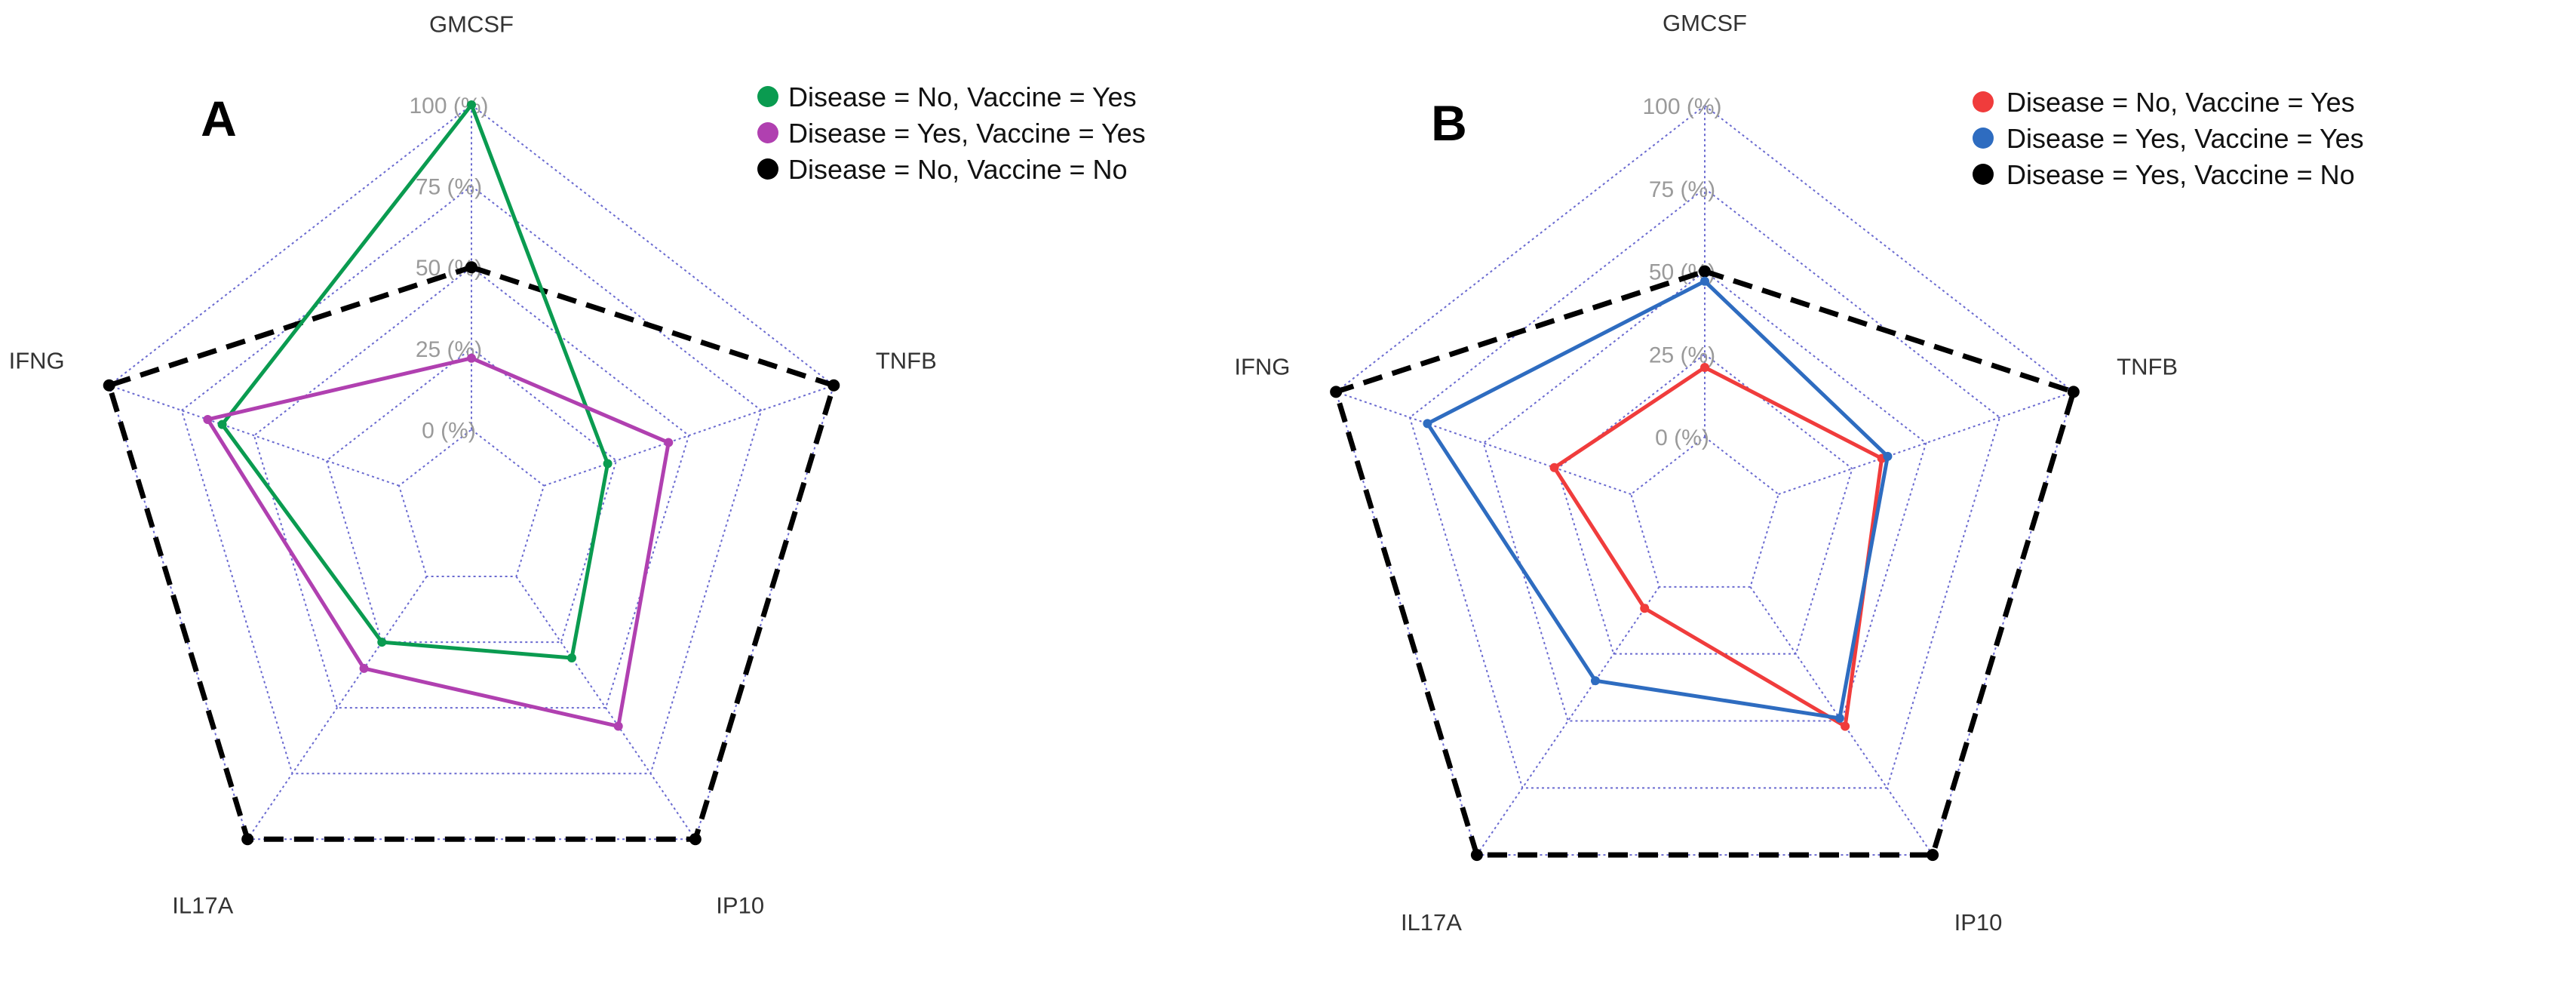 Image resolution: width=2576 pixels, height=1008 pixels. Describe the element at coordinates (1681, 106) in the screenshot. I see `ring-label: 100 (%)` at that location.